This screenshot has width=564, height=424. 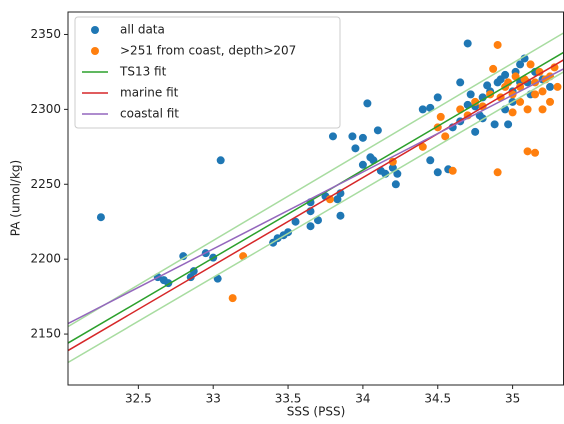 I want to click on y-tick-label: 2200, so click(x=45, y=259).